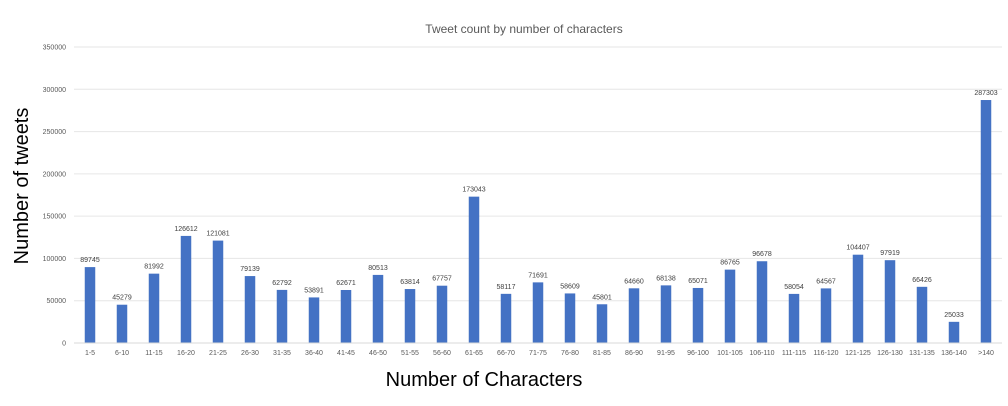 Image resolution: width=1008 pixels, height=406 pixels. Describe the element at coordinates (410, 282) in the screenshot. I see `data-label: 63814` at that location.